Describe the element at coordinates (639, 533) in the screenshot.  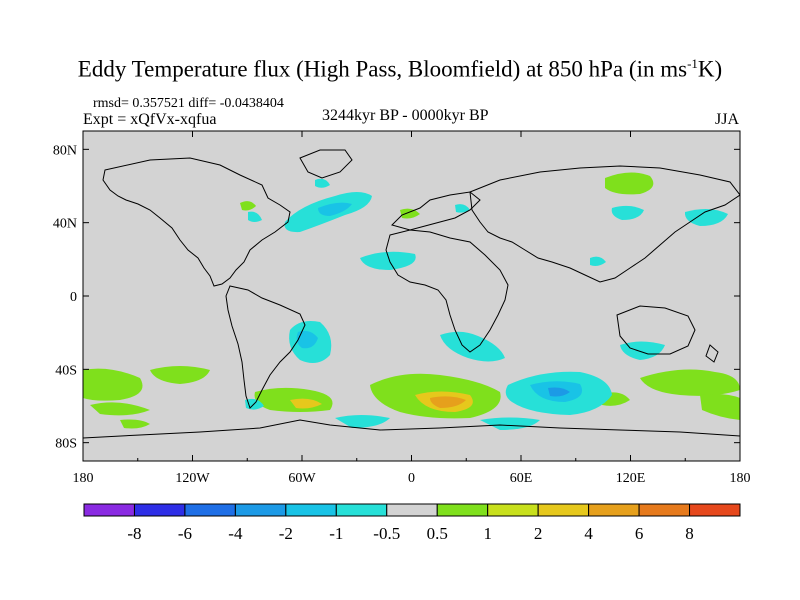
I see `colorbar-label: 6` at that location.